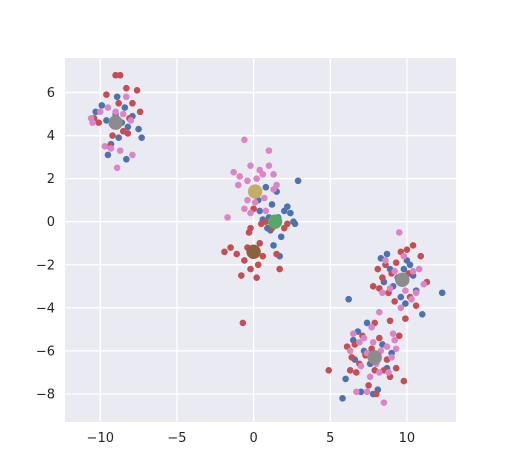  Describe the element at coordinates (407, 438) in the screenshot. I see `x-tick-label: 10` at that location.